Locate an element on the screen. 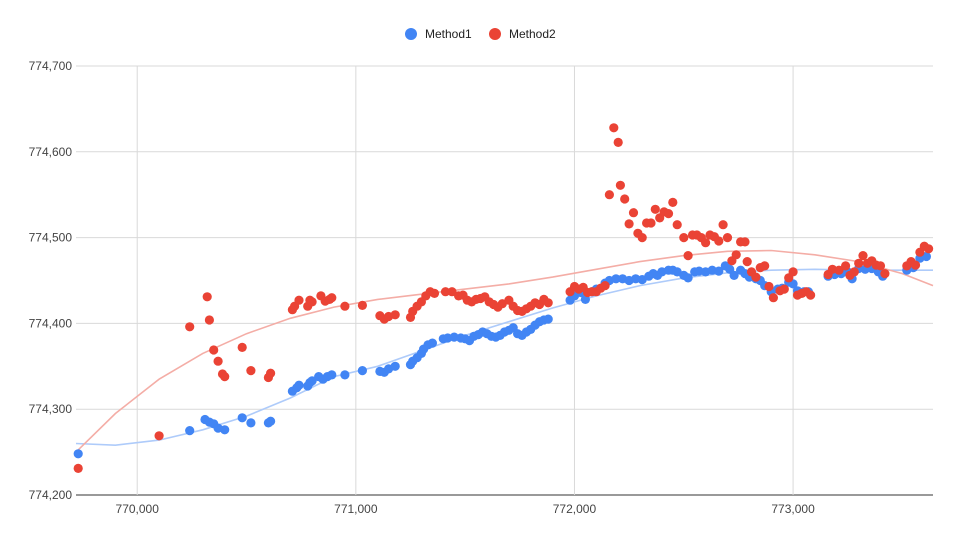 The width and height of the screenshot is (961, 542). y-tick-label: 774,300 is located at coordinates (51, 409).